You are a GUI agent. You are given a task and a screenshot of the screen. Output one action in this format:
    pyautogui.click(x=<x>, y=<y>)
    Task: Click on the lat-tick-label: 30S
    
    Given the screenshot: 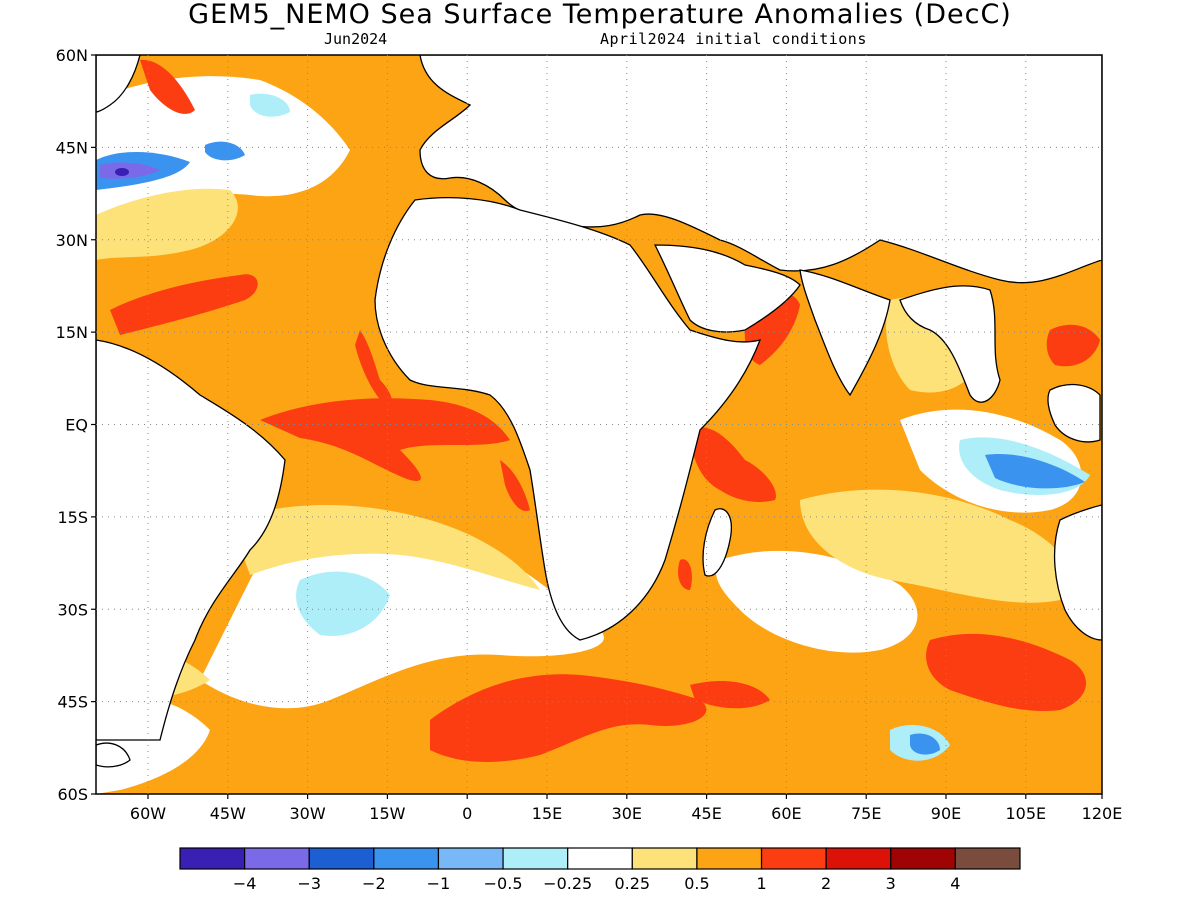 What is the action you would take?
    pyautogui.click(x=72, y=609)
    